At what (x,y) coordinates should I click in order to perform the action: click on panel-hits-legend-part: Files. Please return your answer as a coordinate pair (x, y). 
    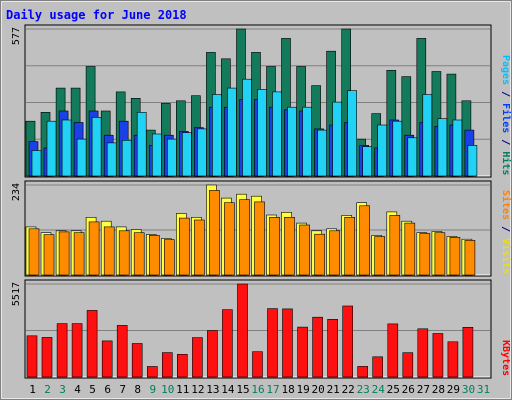
    Looking at the image, I should click on (506, 118).